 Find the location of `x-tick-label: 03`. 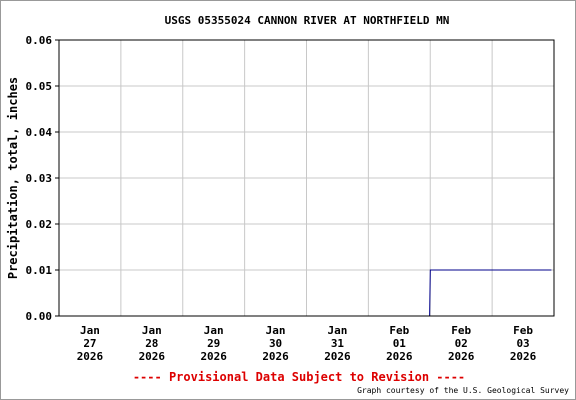

x-tick-label: 03 is located at coordinates (522, 343).